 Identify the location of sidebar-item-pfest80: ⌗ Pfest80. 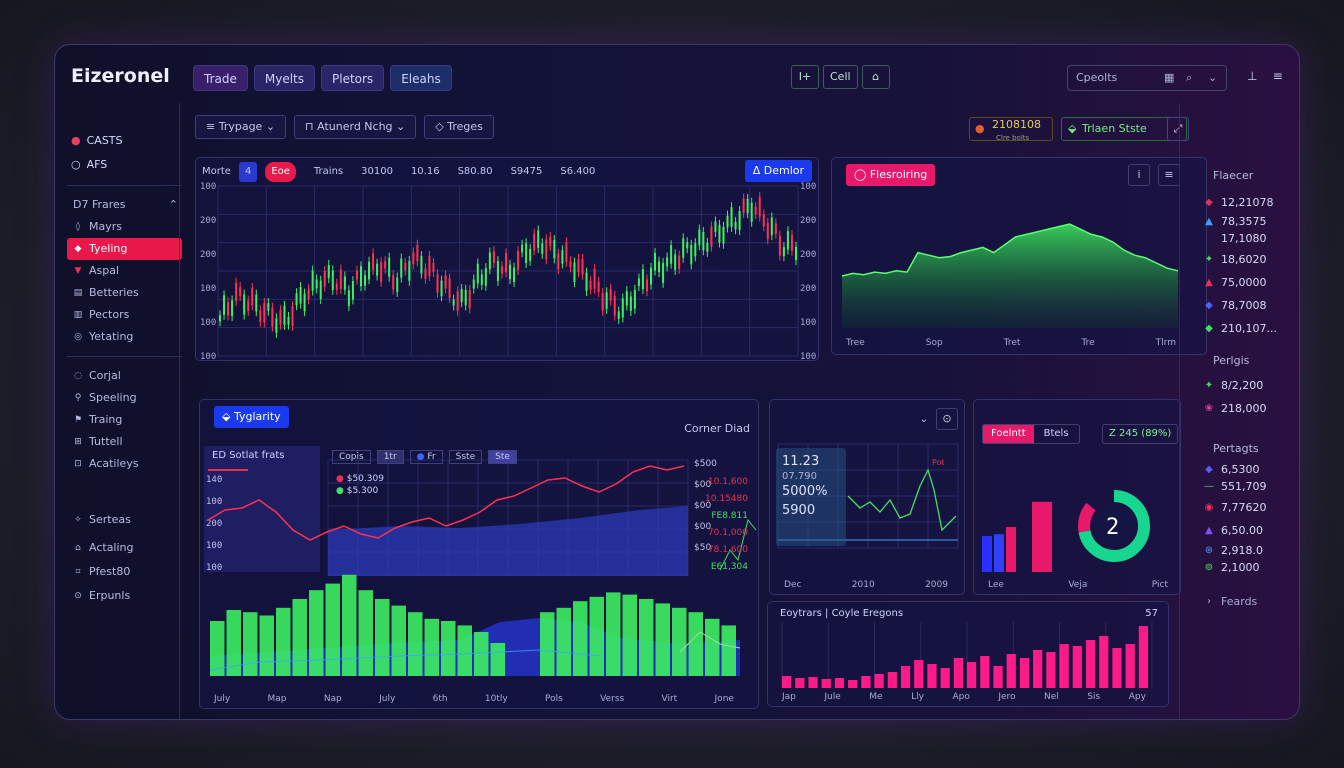
(124, 572).